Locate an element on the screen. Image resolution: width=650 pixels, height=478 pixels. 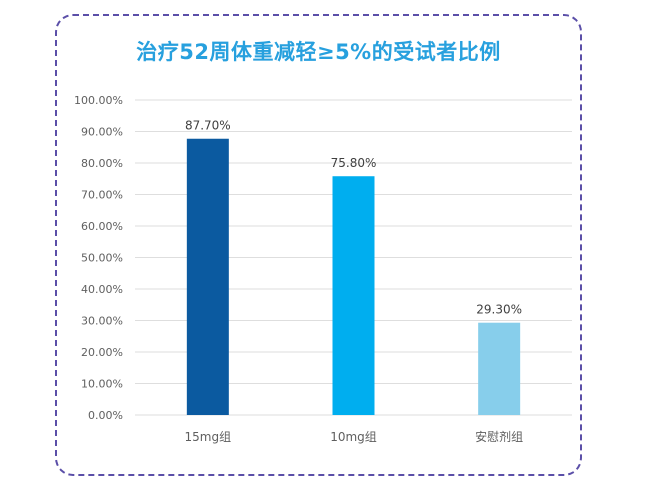
y-tick-label: 10.00% is located at coordinates (102, 384).